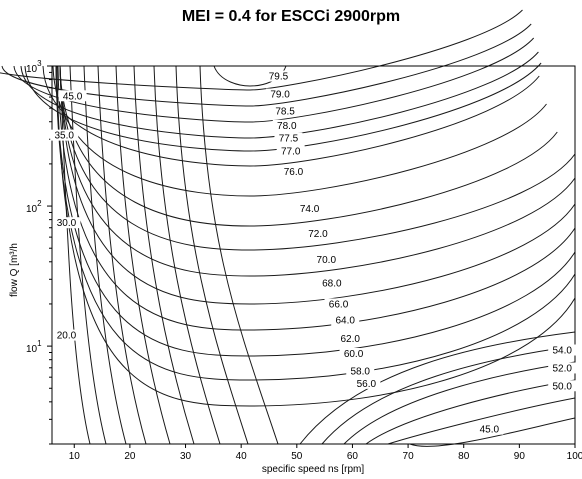 The height and width of the screenshot is (479, 582). I want to click on contour-label: 66.0, so click(339, 304).